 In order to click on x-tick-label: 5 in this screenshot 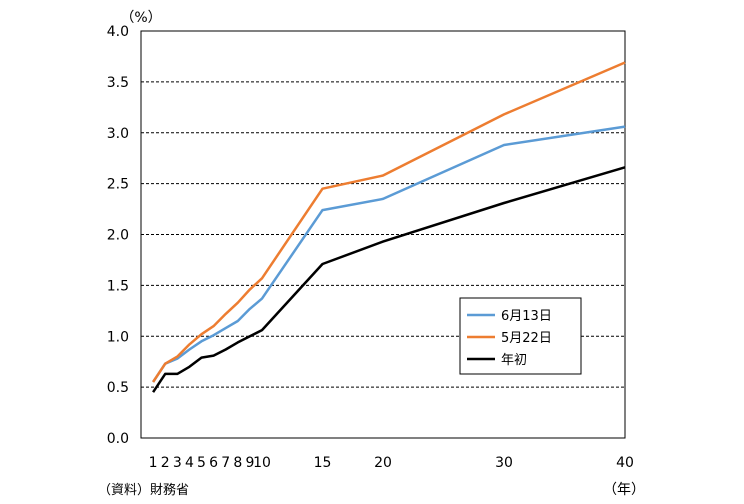, I will do `click(201, 463)`.